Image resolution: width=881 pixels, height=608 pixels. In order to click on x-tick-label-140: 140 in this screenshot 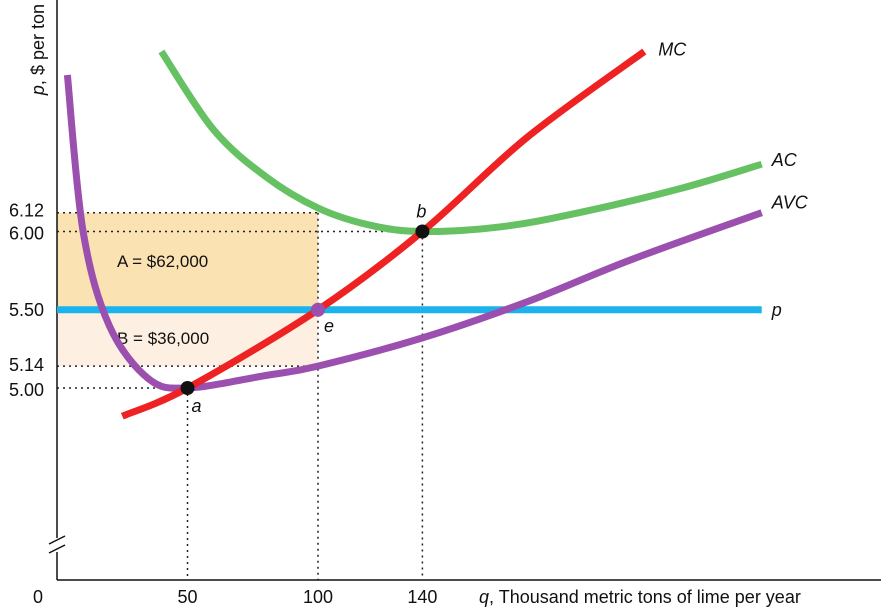, I will do `click(422, 597)`.